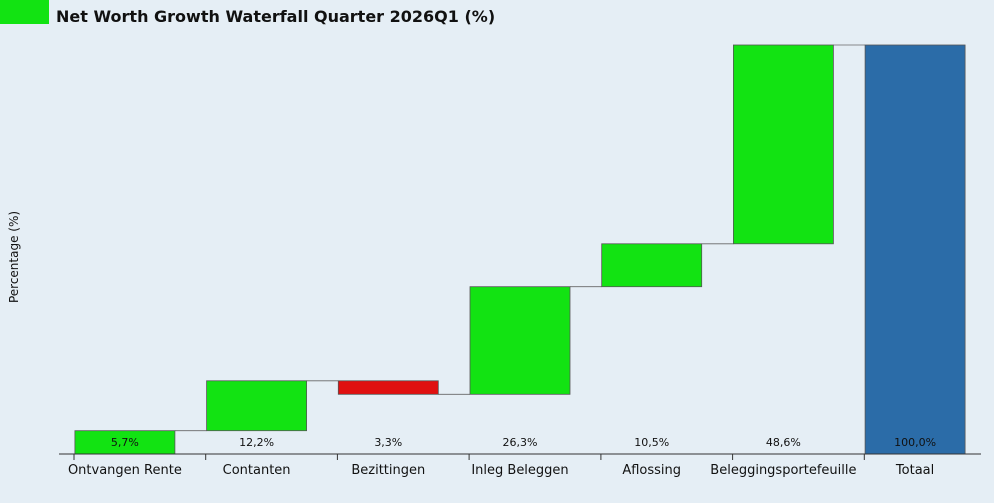  What do you see at coordinates (388, 442) in the screenshot?
I see `value-label: 3,3%` at bounding box center [388, 442].